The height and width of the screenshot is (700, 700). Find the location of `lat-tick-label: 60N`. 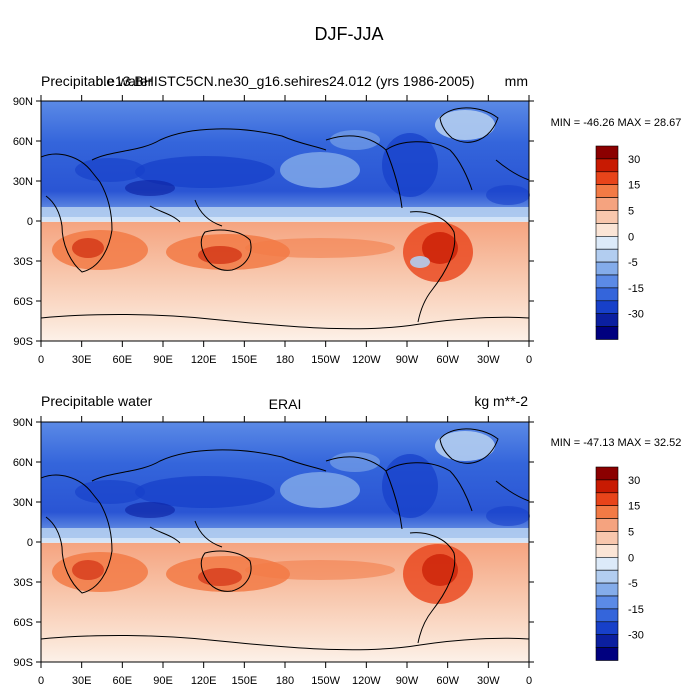

lat-tick-label: 60N is located at coordinates (23, 142).